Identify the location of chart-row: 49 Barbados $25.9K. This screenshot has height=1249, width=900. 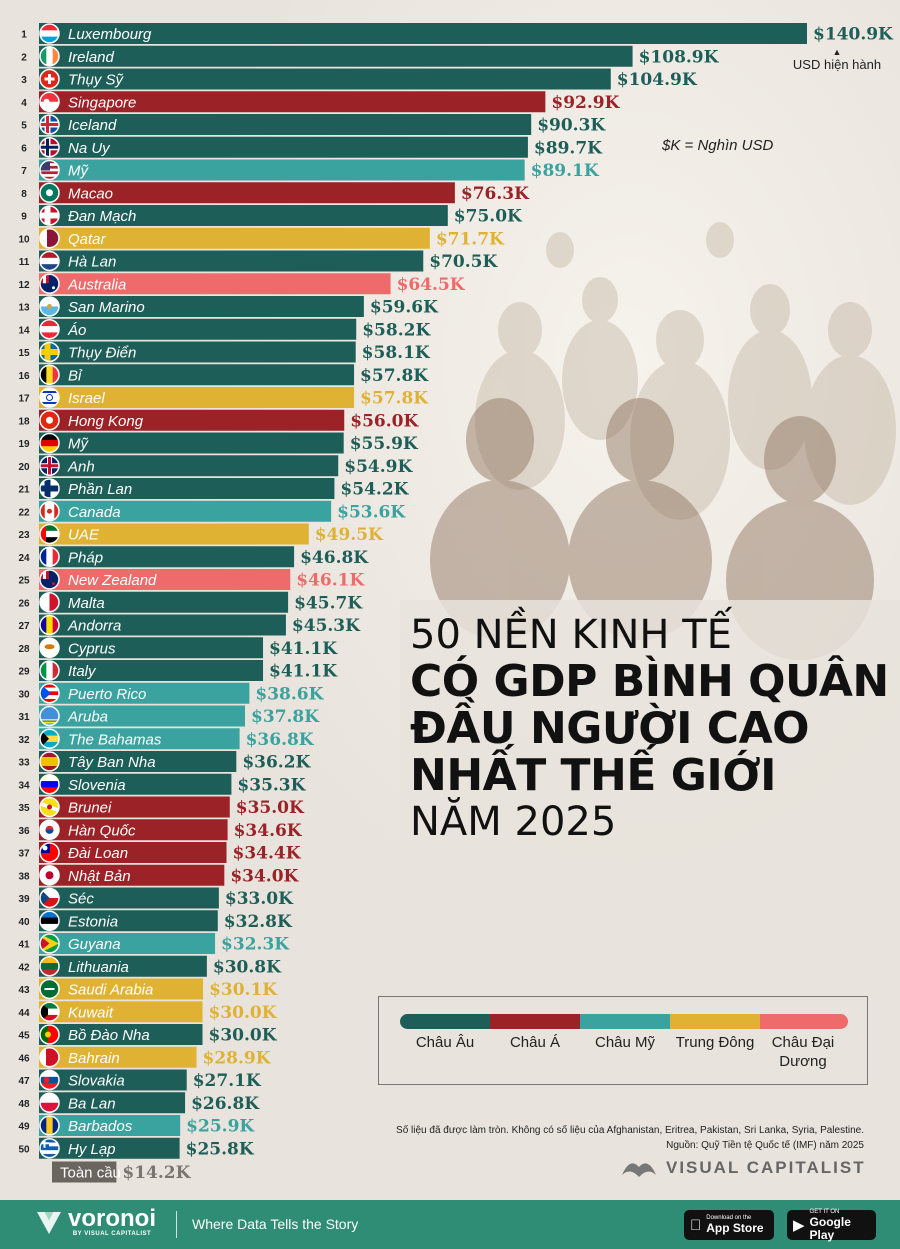
(136, 1126).